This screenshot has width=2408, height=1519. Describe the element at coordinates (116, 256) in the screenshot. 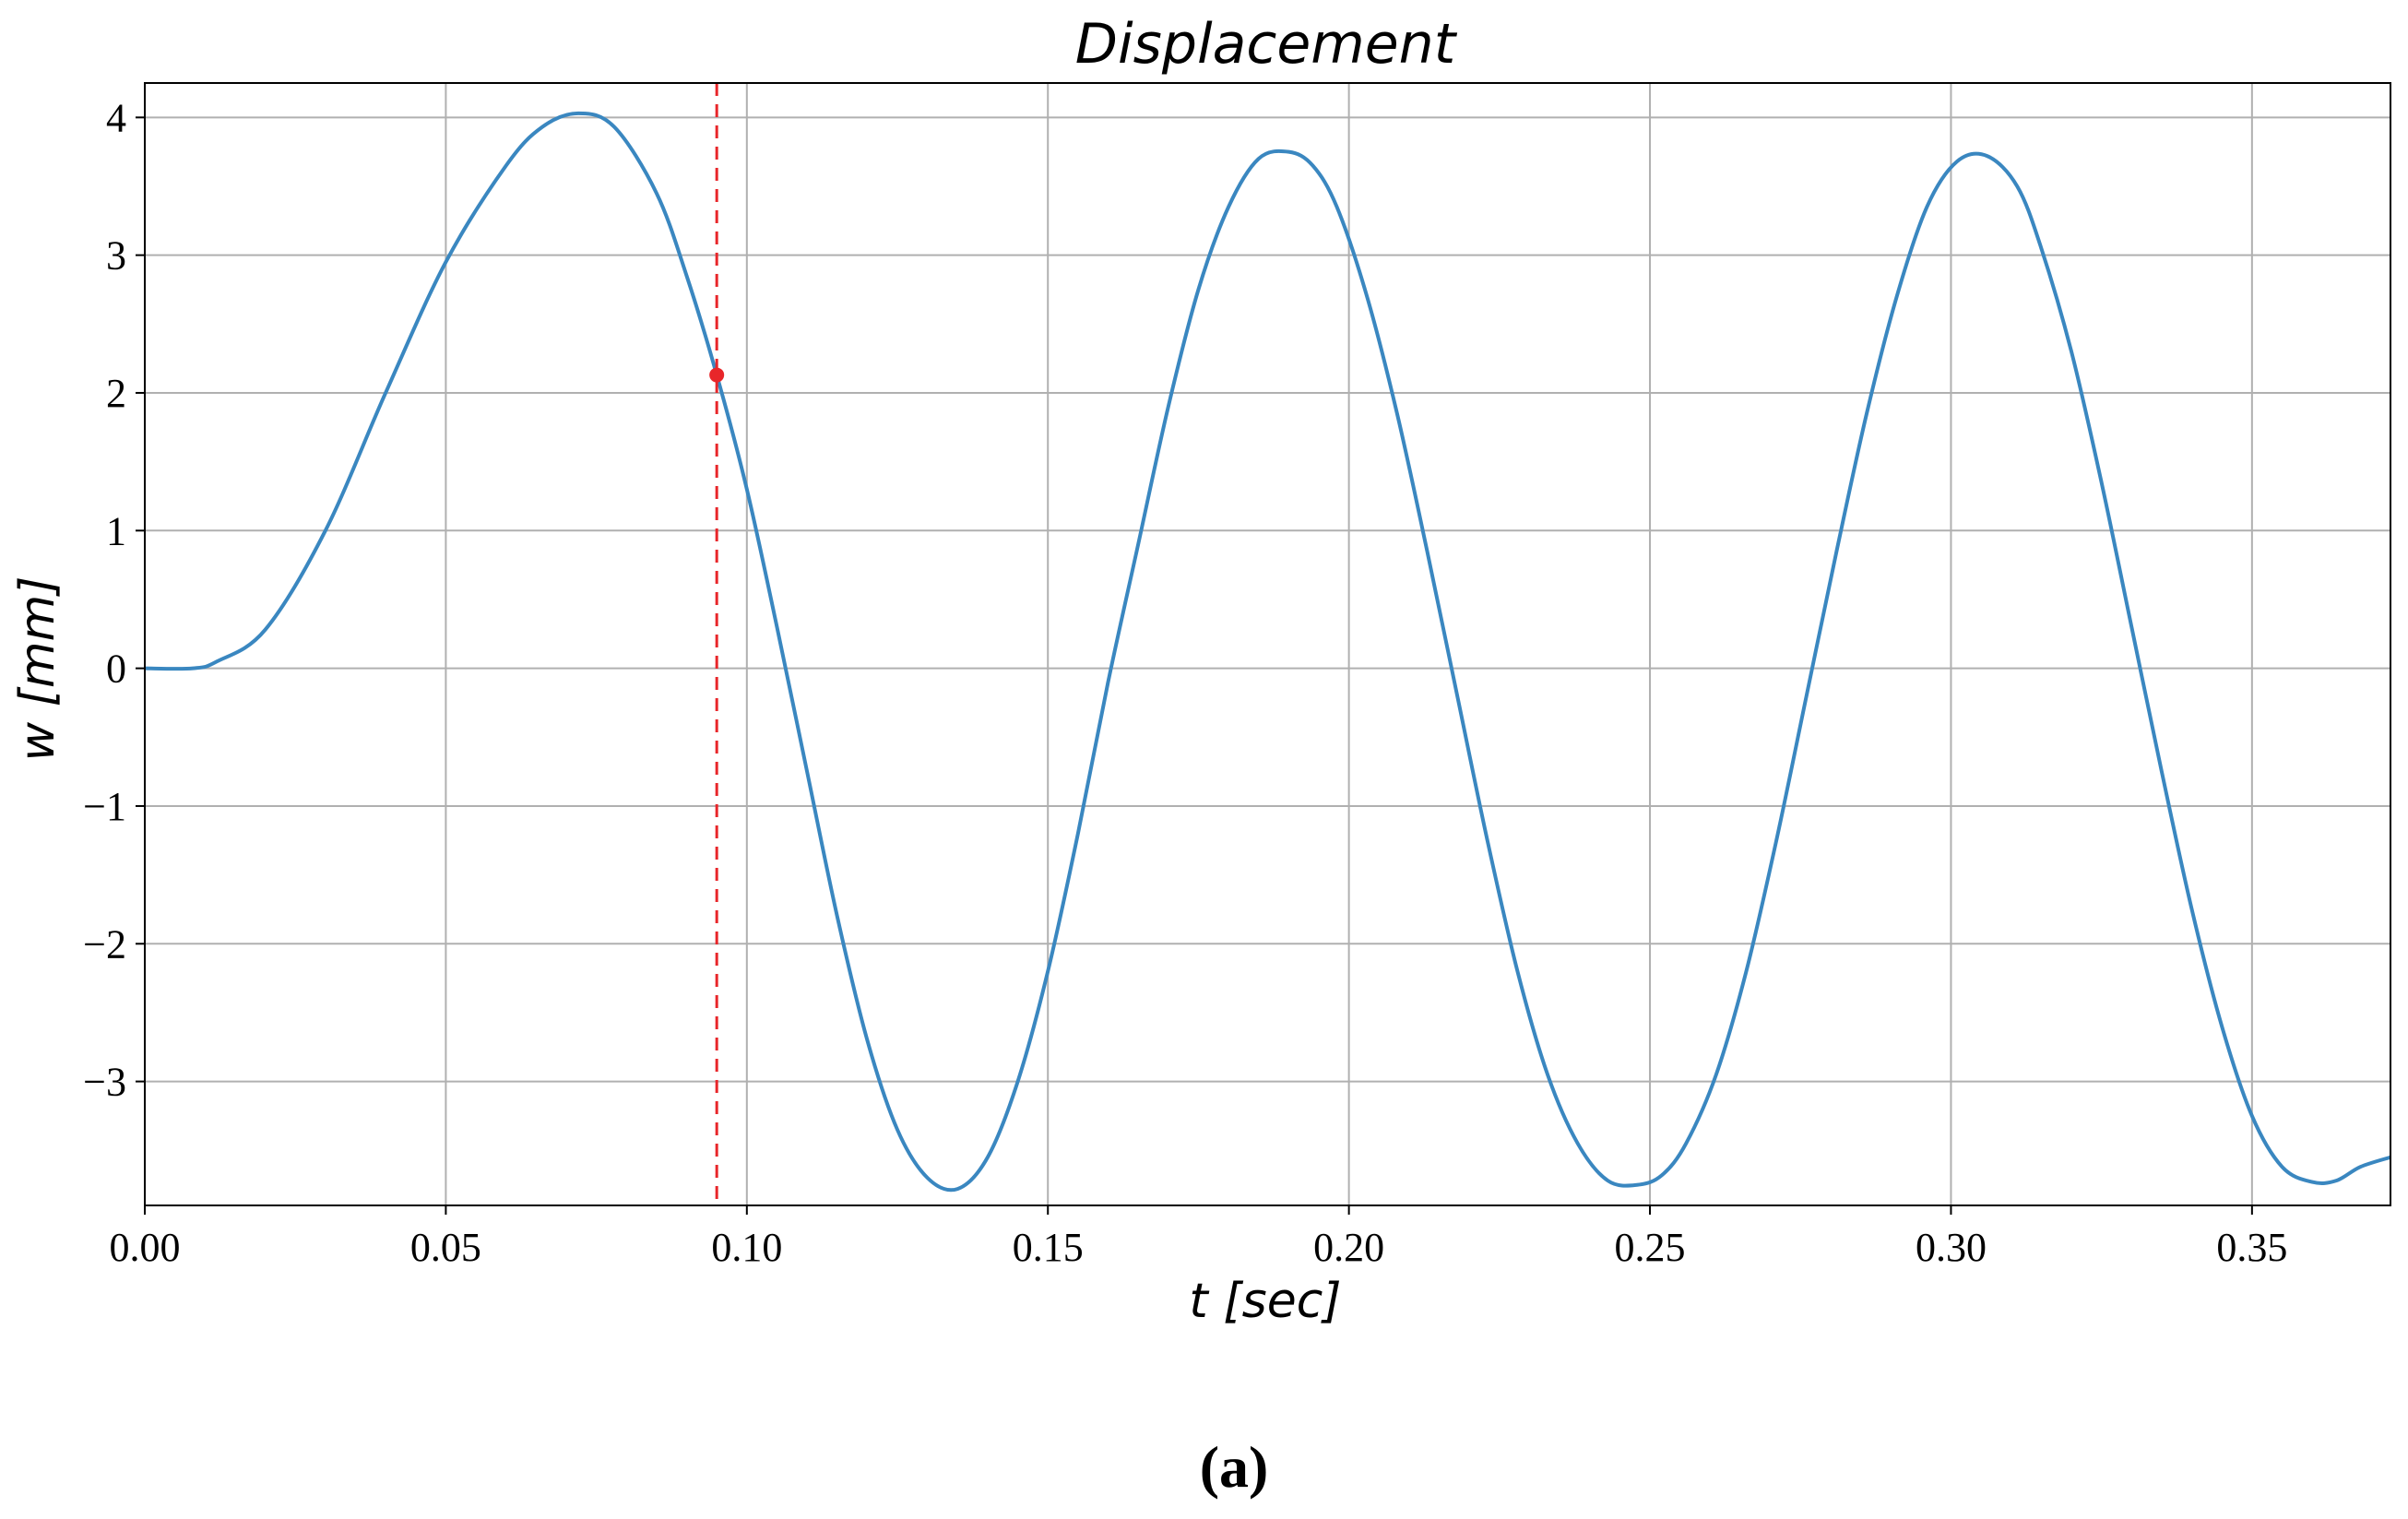

I see `y-tick-label: 3` at that location.